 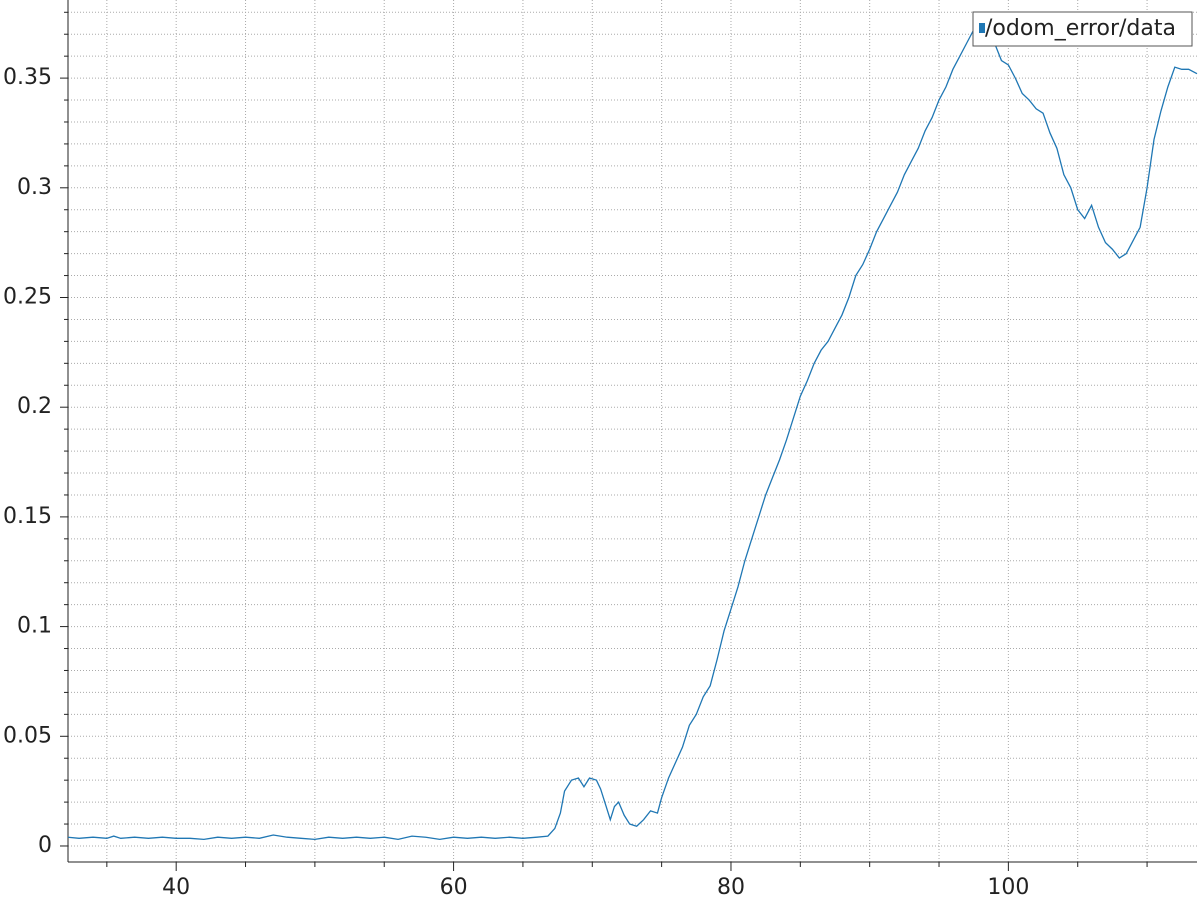 What do you see at coordinates (34, 626) in the screenshot?
I see `y-tick-label: 0.1` at bounding box center [34, 626].